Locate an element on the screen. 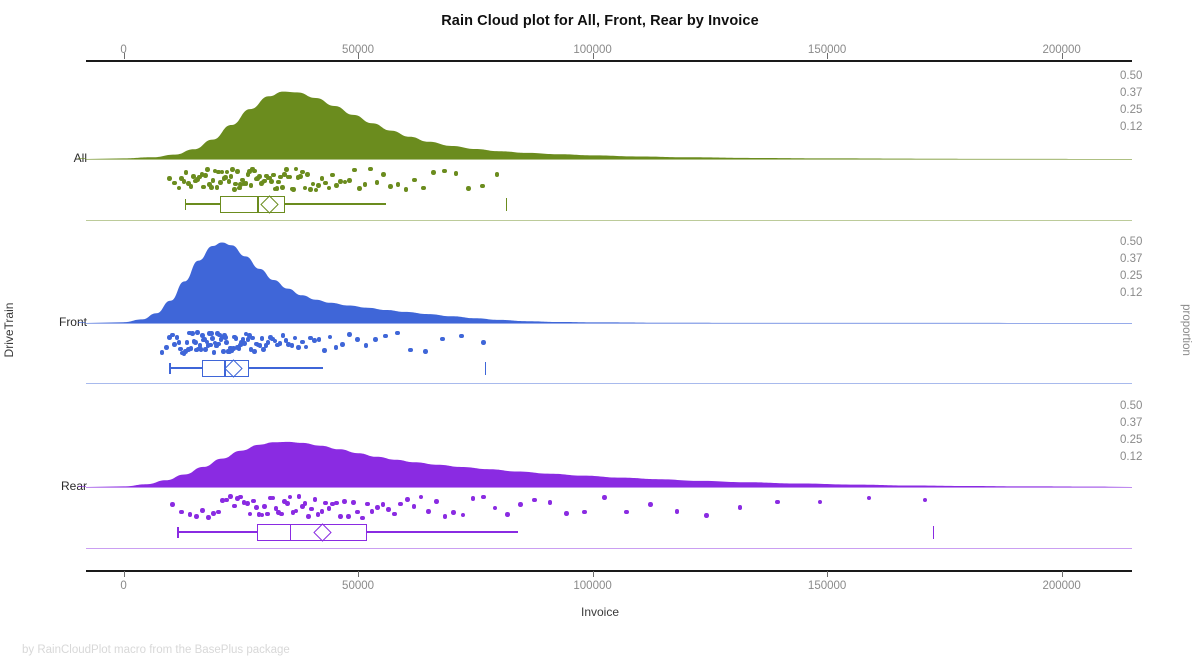 The width and height of the screenshot is (1200, 660). boxplot-whisker-cap-low is located at coordinates (185, 204).